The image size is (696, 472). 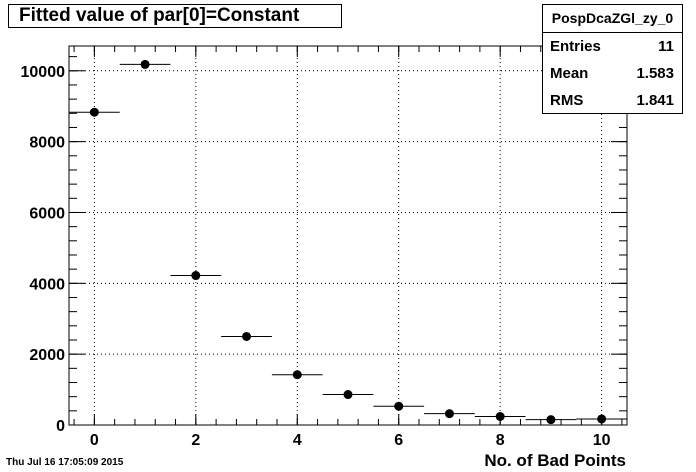 I want to click on stats-row-mean: Mean 1.583, so click(x=612, y=73).